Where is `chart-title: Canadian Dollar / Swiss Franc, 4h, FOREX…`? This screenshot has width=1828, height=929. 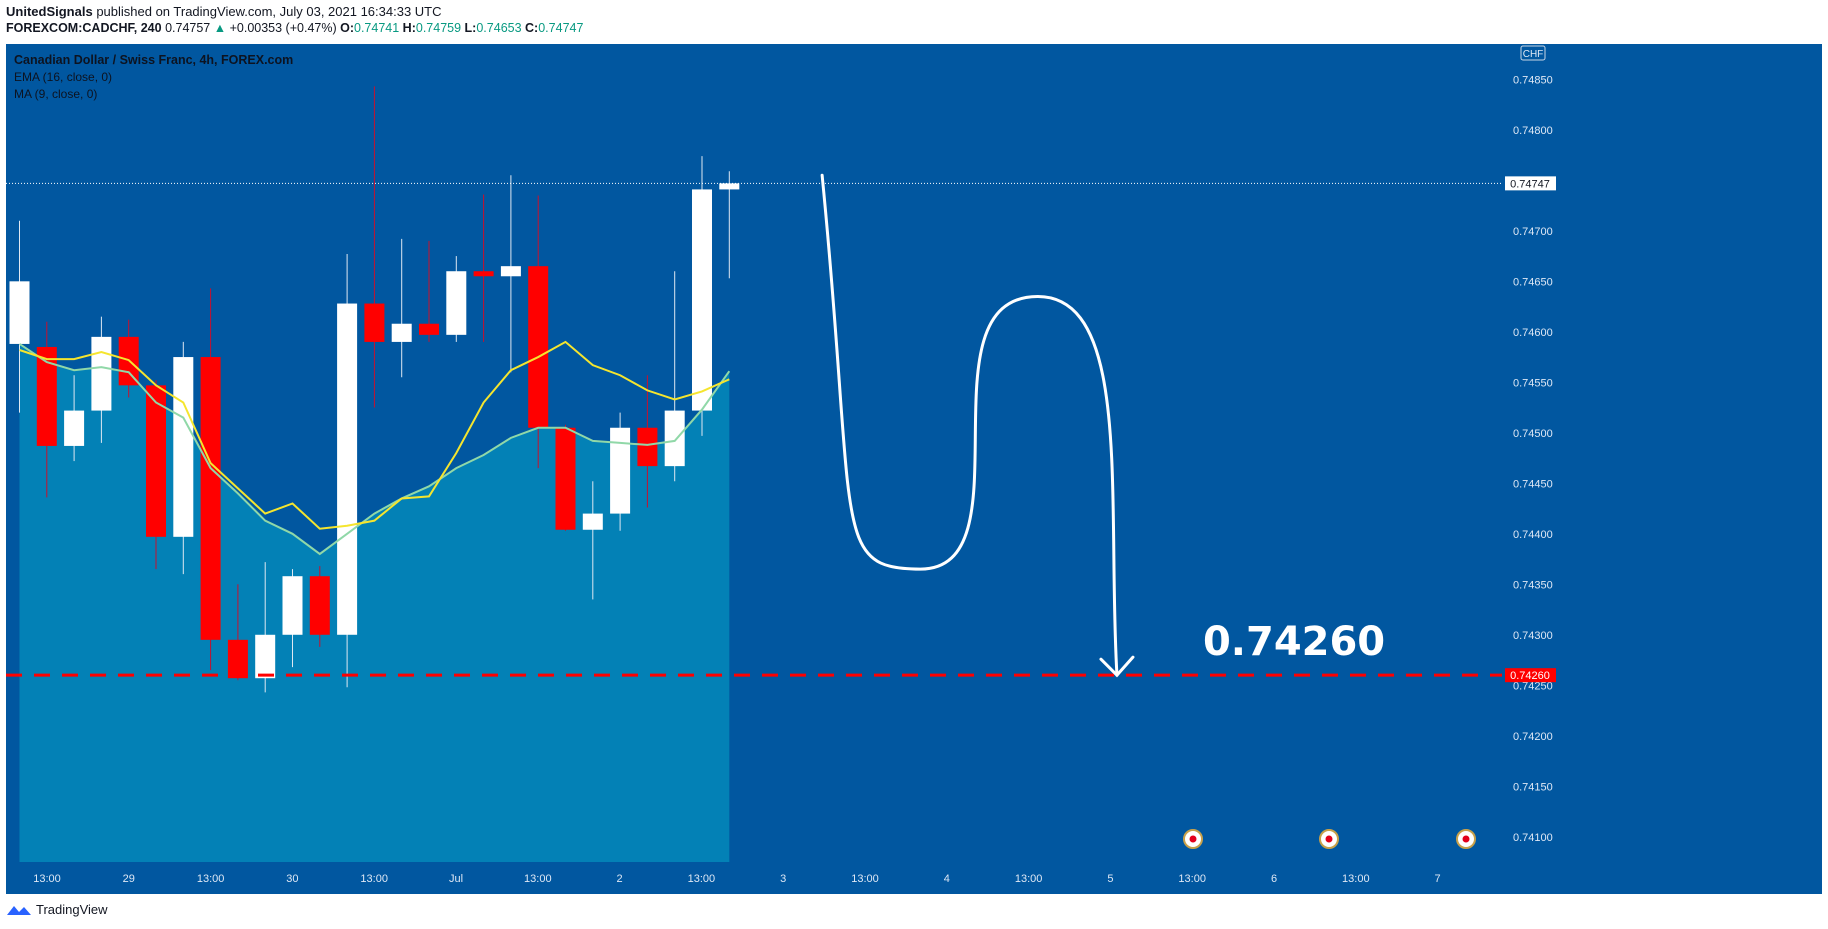
chart-title: Canadian Dollar / Swiss Franc, 4h, FOREX… is located at coordinates (153, 60).